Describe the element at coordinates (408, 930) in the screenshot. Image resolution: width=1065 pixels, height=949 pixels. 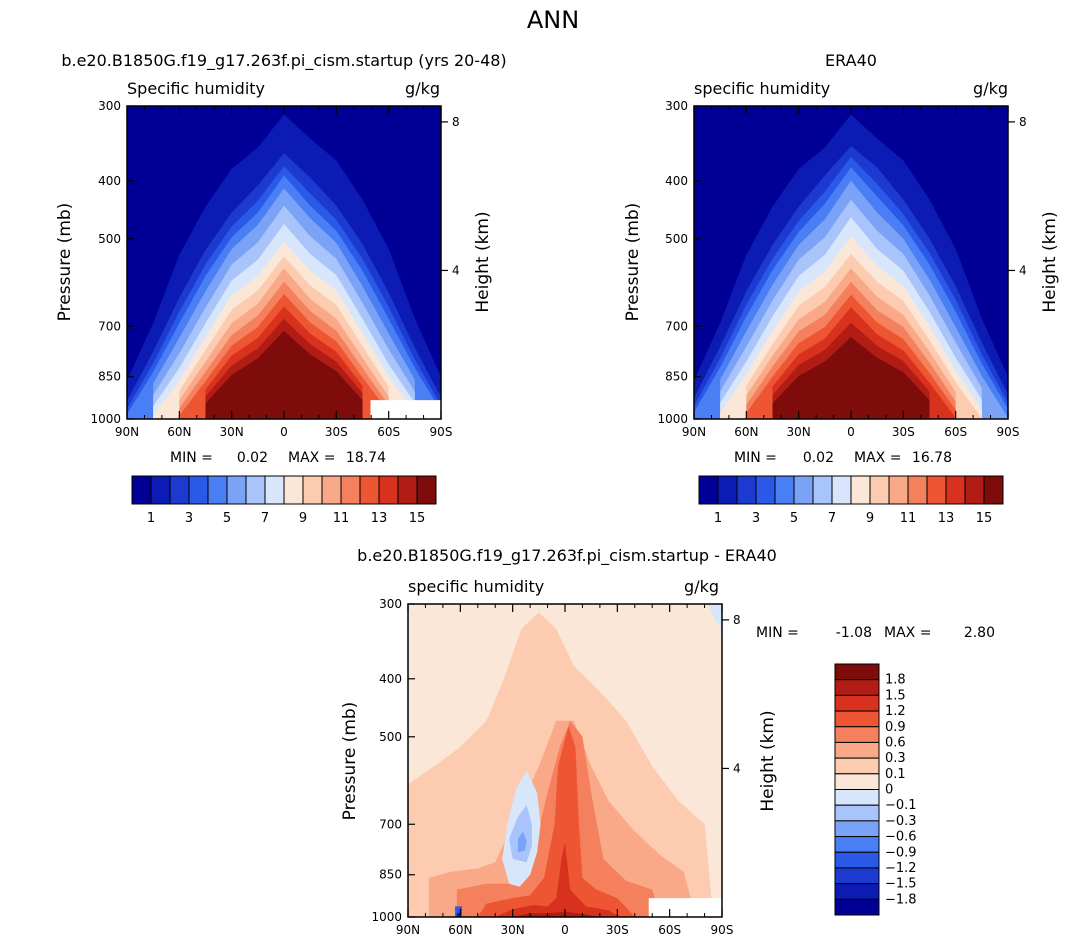
I see `panel-diff-xtick-label: 90N` at that location.